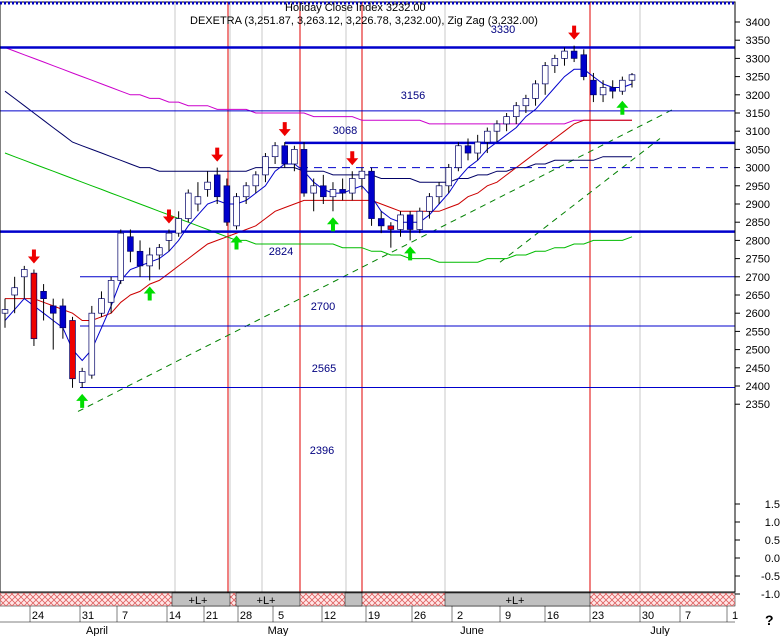 The height and width of the screenshot is (636, 782). What do you see at coordinates (88, 616) in the screenshot?
I see `x-tick-label: 31` at bounding box center [88, 616].